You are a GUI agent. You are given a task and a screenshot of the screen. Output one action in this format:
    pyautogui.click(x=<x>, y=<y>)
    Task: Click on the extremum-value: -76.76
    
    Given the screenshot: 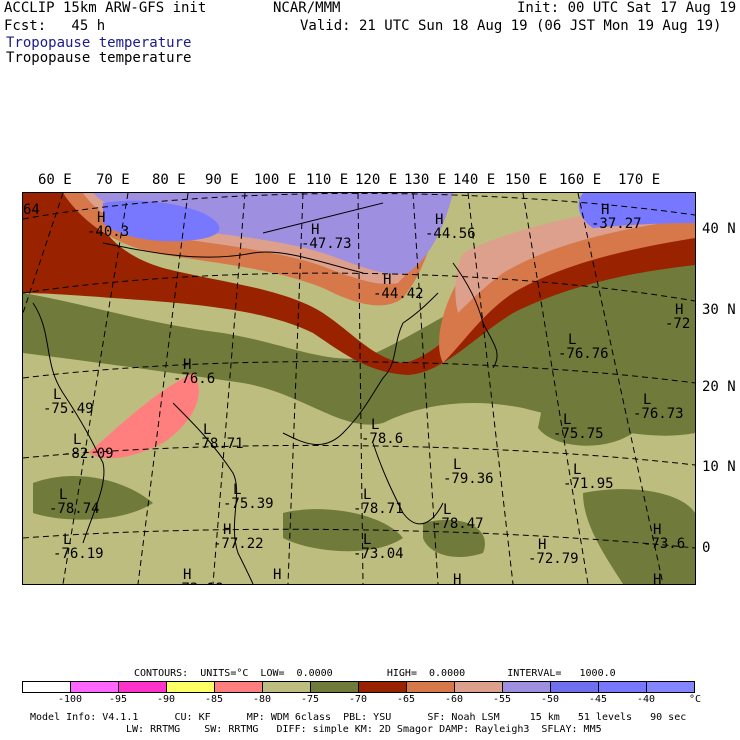 What is the action you would take?
    pyautogui.click(x=583, y=354)
    